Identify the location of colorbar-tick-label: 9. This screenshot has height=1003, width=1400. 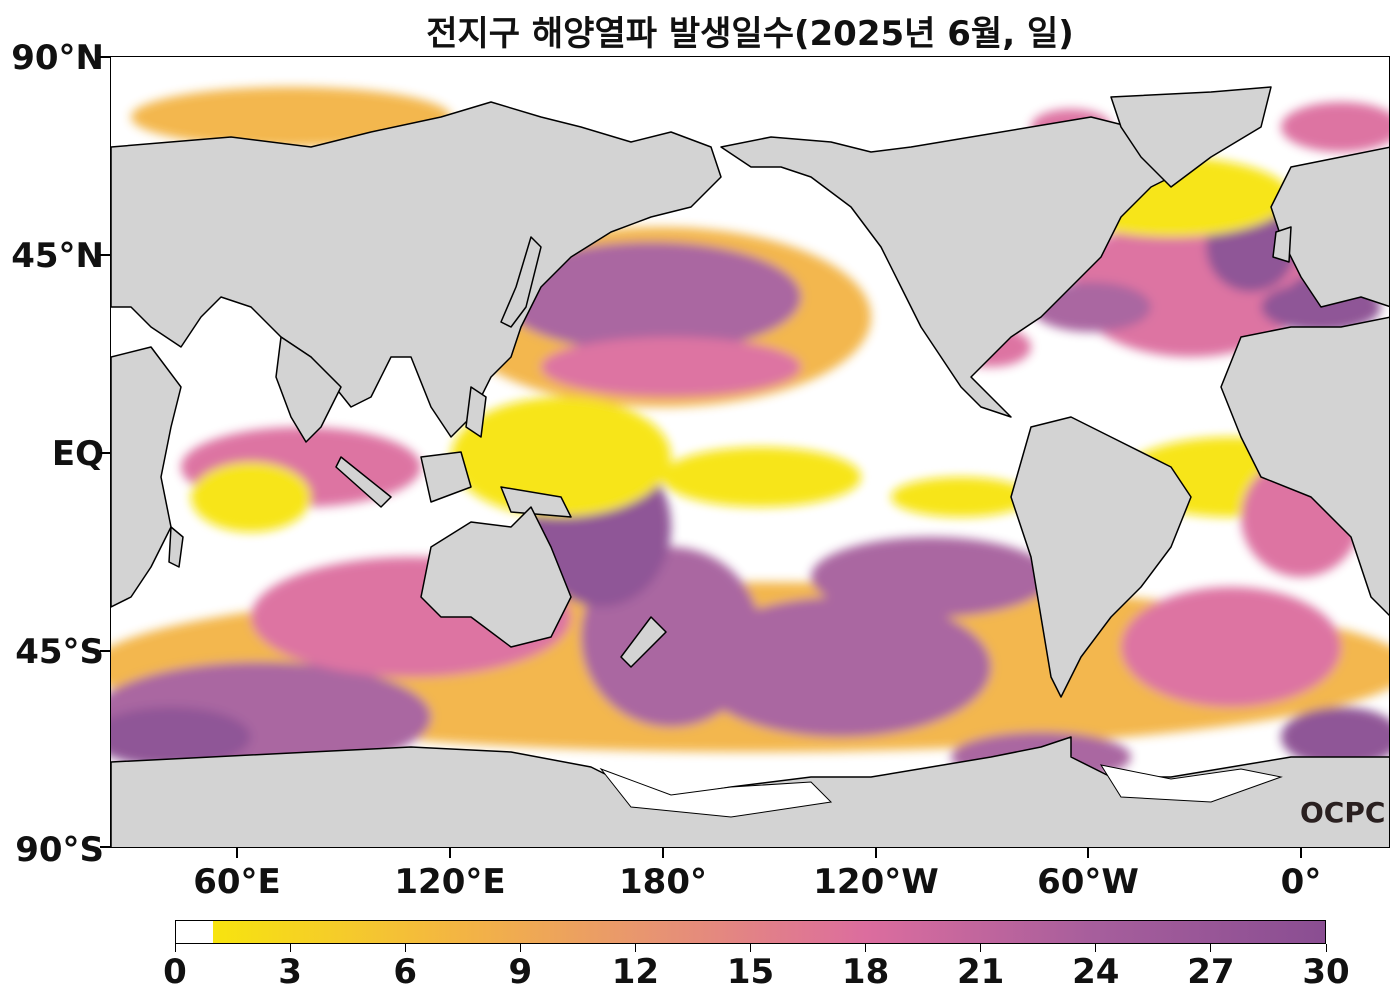
(520, 972).